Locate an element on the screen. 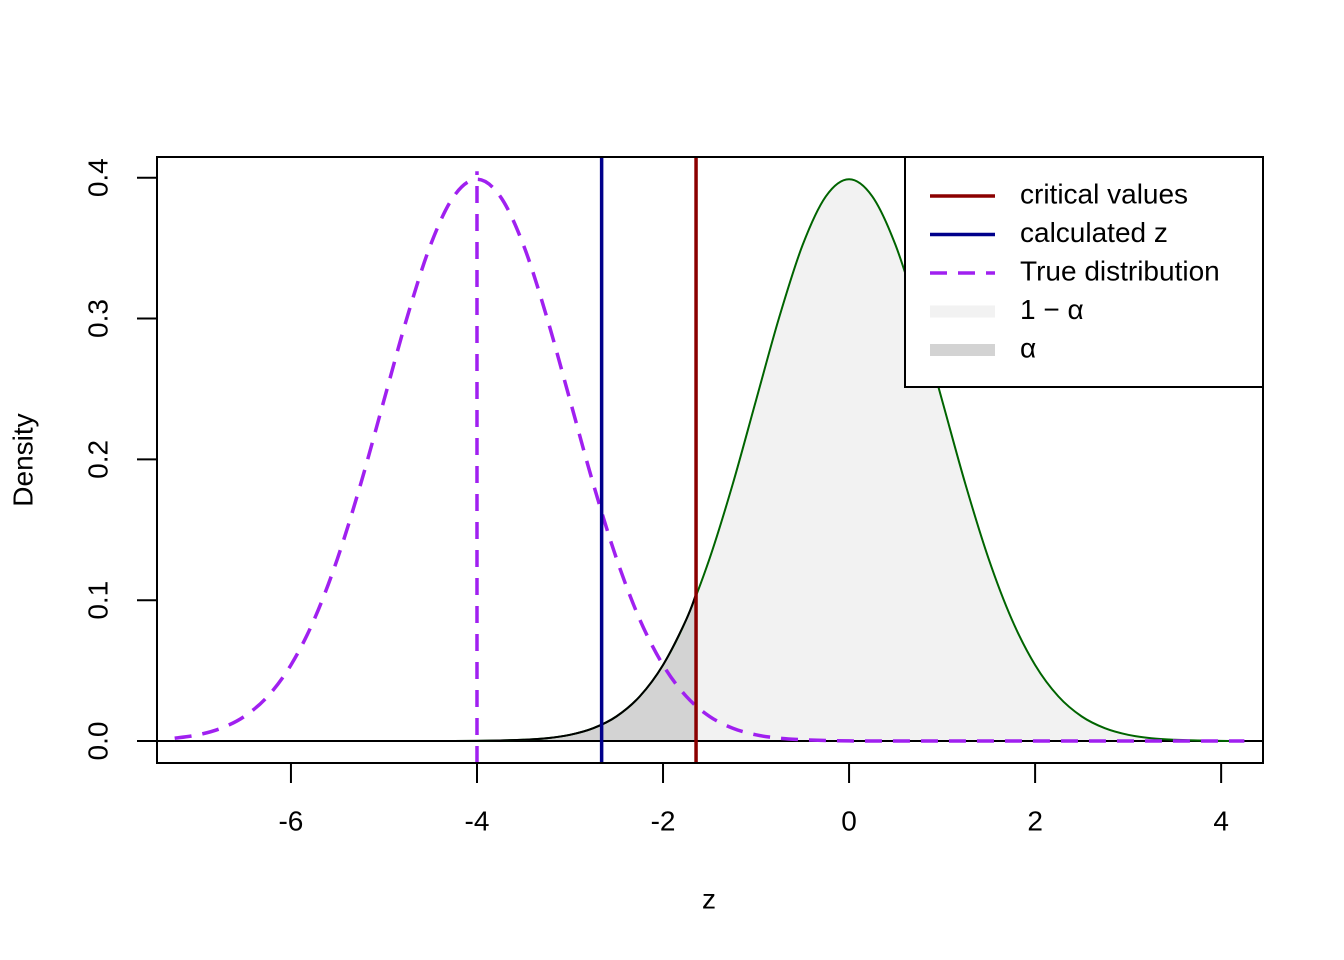 The height and width of the screenshot is (960, 1344). y-tick-label: 0.2 is located at coordinates (97, 459).